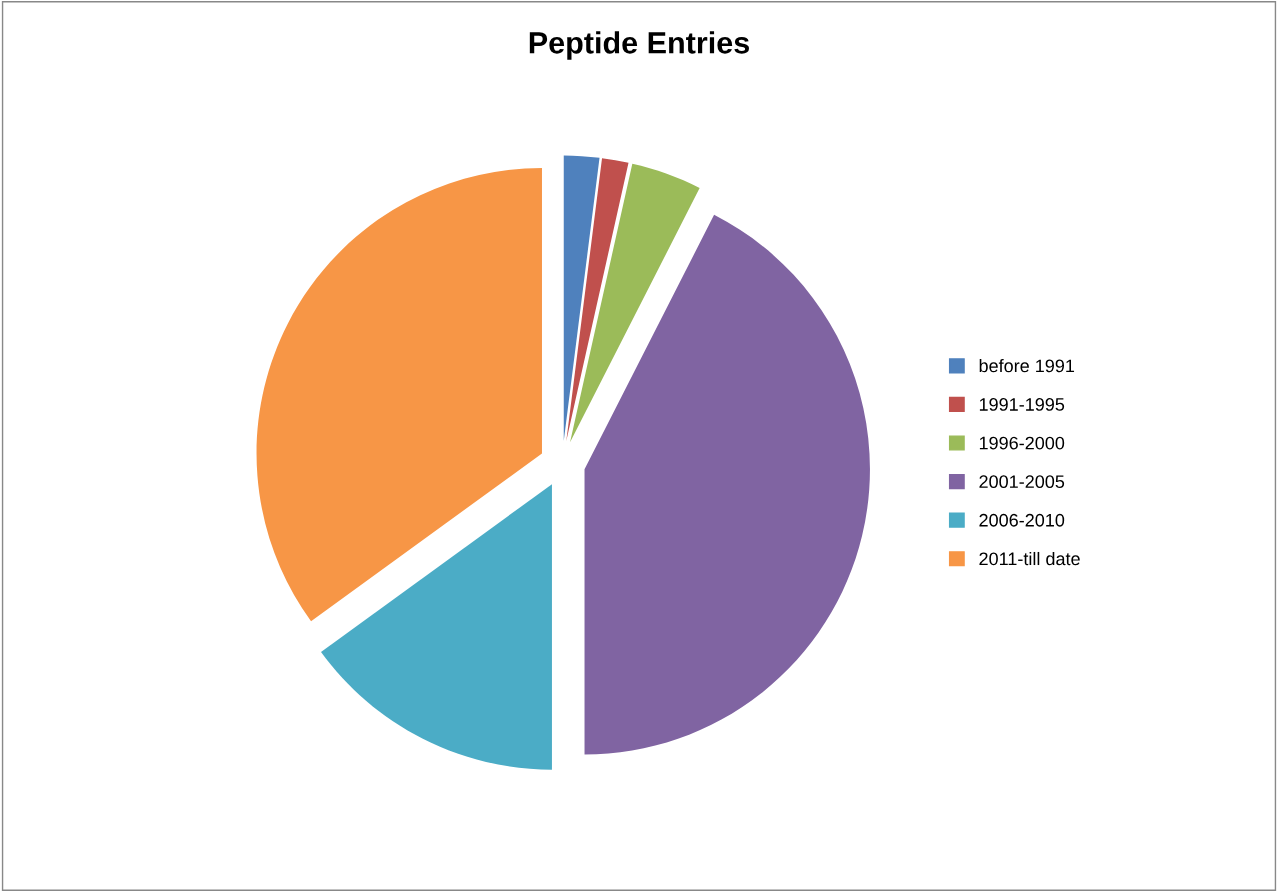  I want to click on legend-label: 2001-2005, so click(1022, 482).